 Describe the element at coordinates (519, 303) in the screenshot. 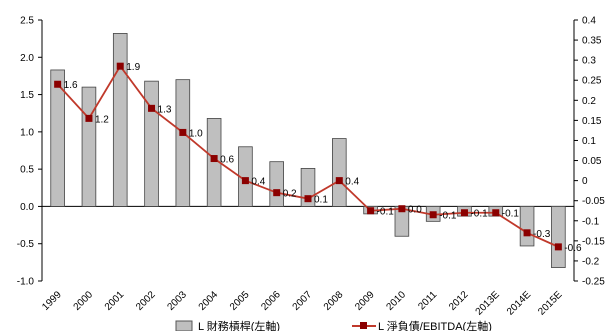

I see `x-tick-label: 2014E` at that location.